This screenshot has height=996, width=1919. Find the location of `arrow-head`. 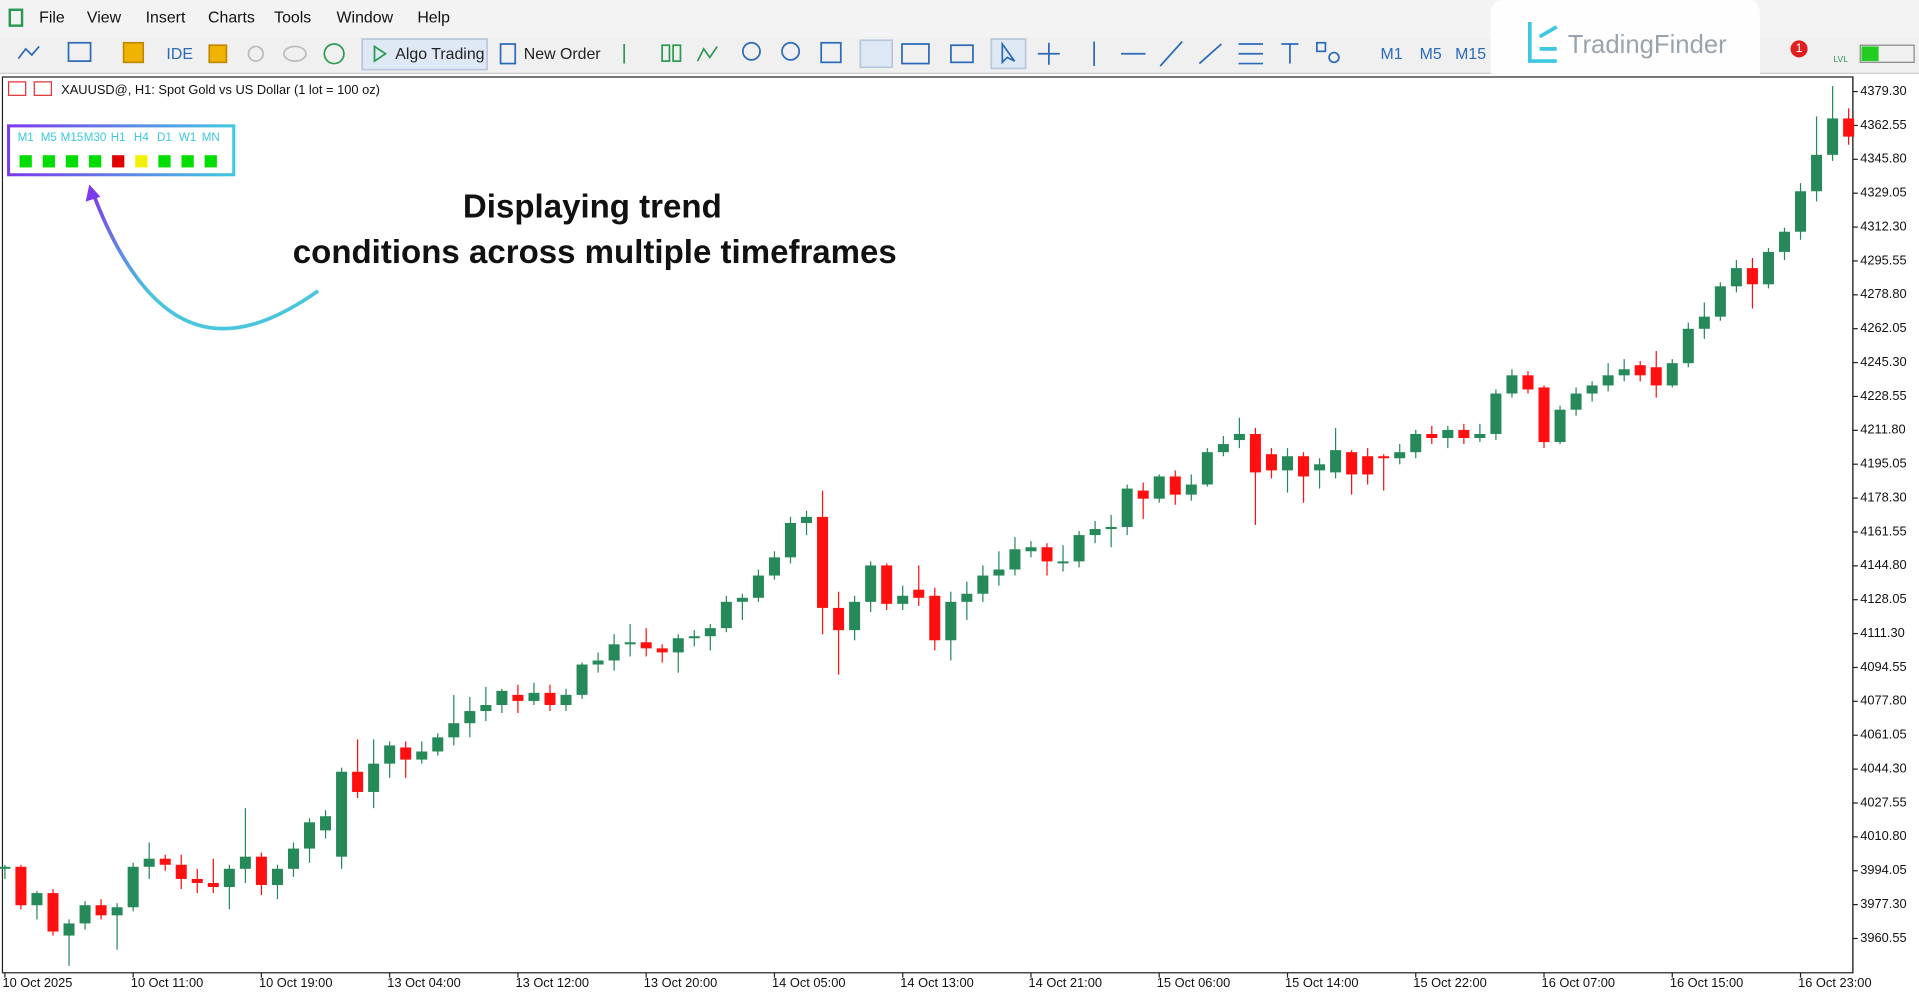

arrow-head is located at coordinates (93, 193).